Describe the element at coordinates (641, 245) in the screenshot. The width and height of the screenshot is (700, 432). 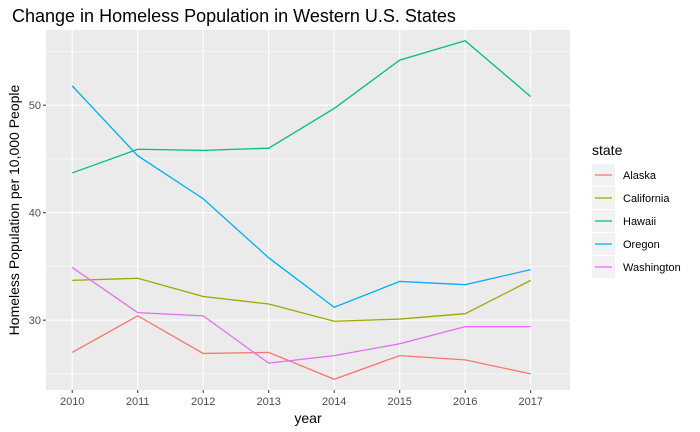
I see `legend-label: Oregon` at that location.